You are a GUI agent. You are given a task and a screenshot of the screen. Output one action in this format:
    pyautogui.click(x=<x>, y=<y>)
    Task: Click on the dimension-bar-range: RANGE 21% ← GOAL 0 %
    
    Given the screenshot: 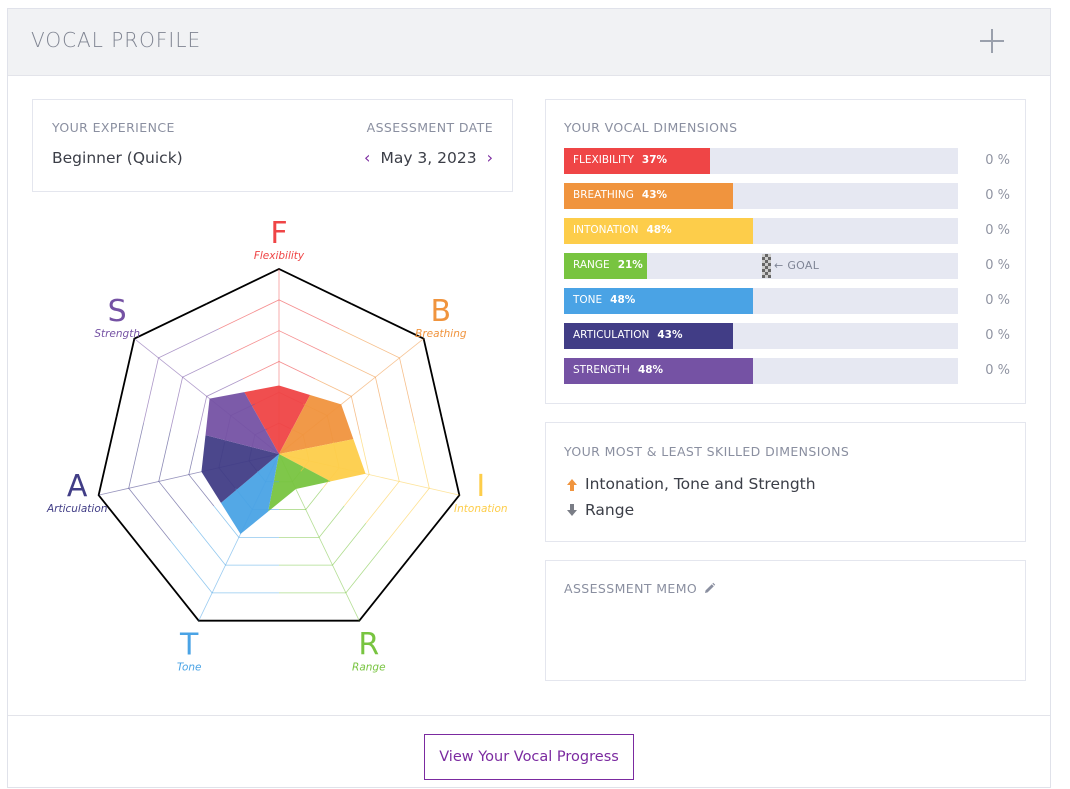 What is the action you would take?
    pyautogui.click(x=787, y=266)
    